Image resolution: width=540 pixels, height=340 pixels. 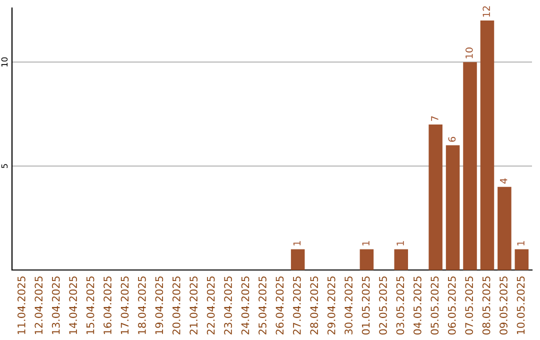 What do you see at coordinates (469, 305) in the screenshot?
I see `x-tick-label: 07.05.2025` at bounding box center [469, 305].